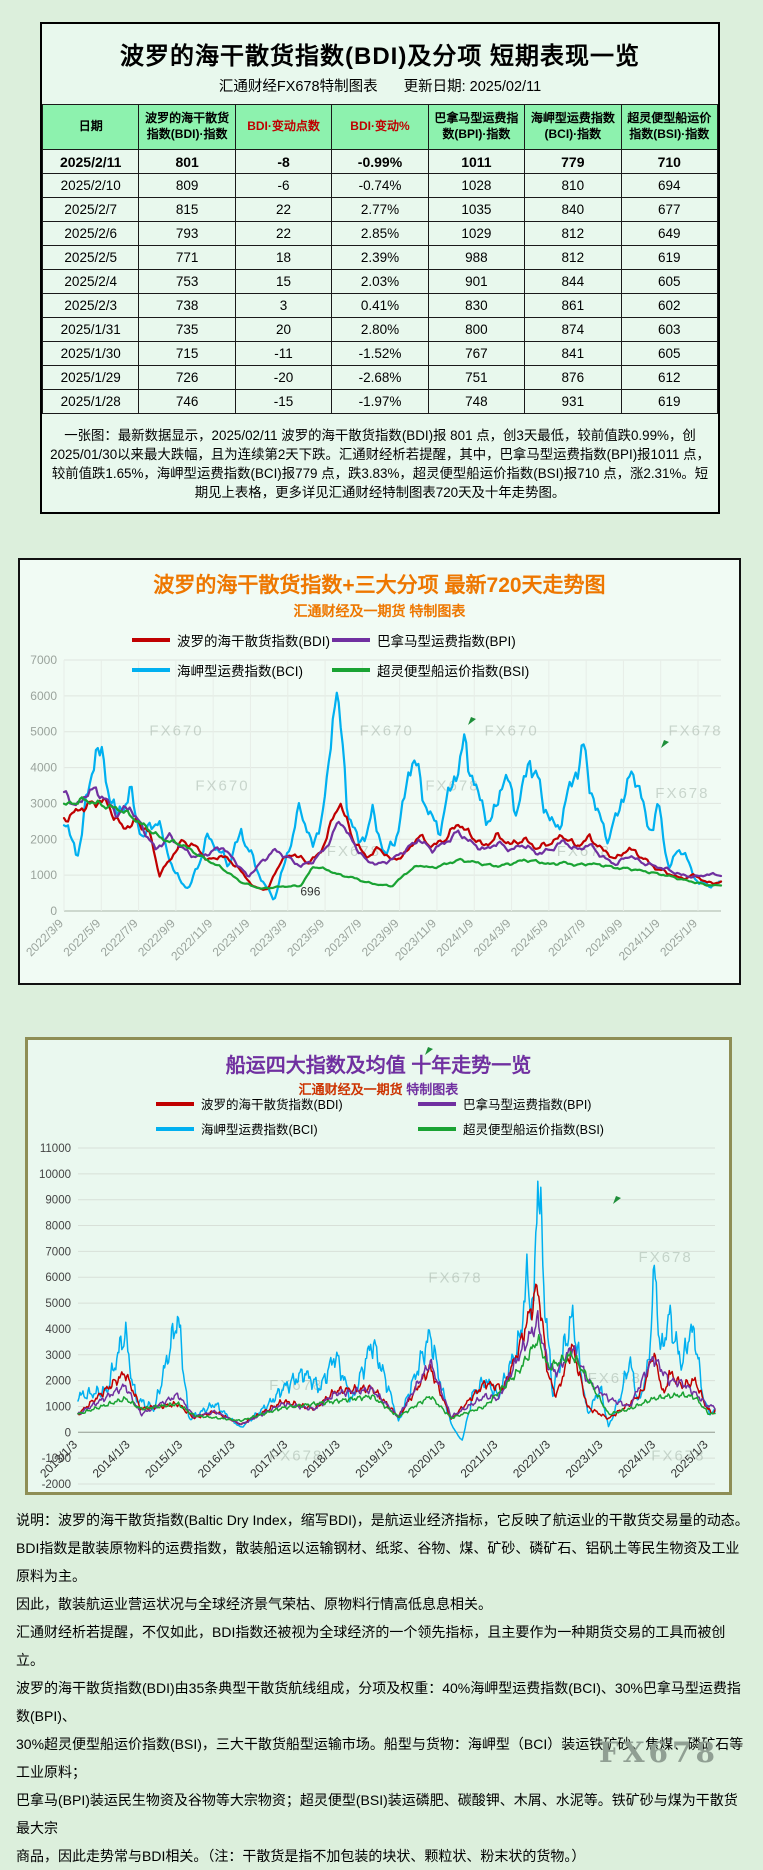 Image resolution: width=763 pixels, height=1870 pixels. I want to click on svg-text: 2024/7/9, so click(566, 937).